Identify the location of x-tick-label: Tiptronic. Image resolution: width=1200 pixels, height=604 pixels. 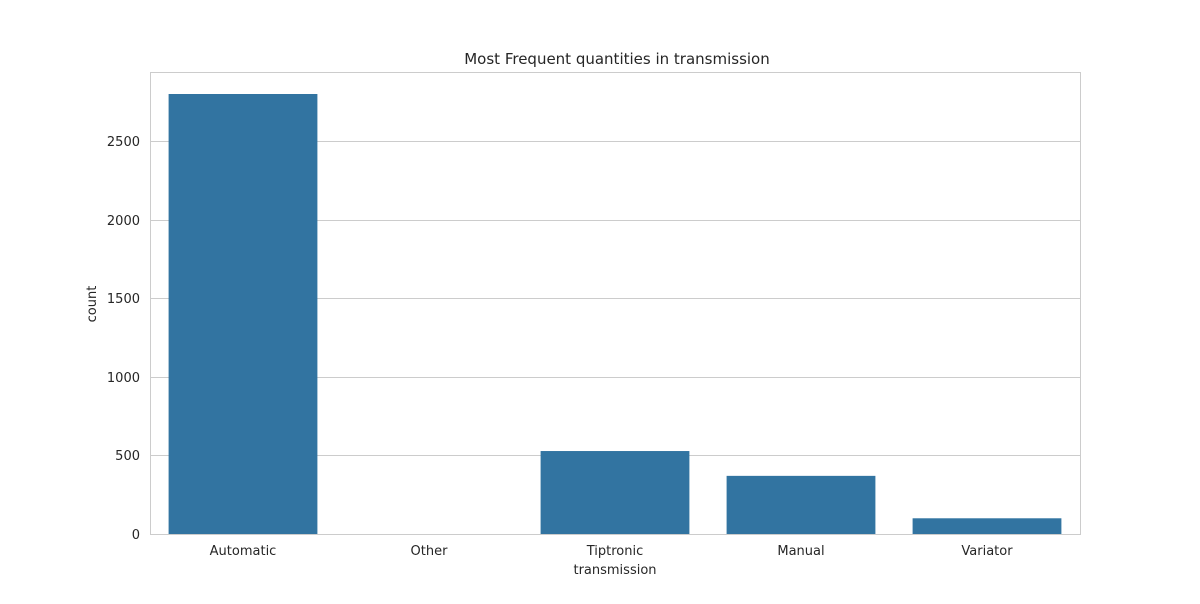
(615, 551).